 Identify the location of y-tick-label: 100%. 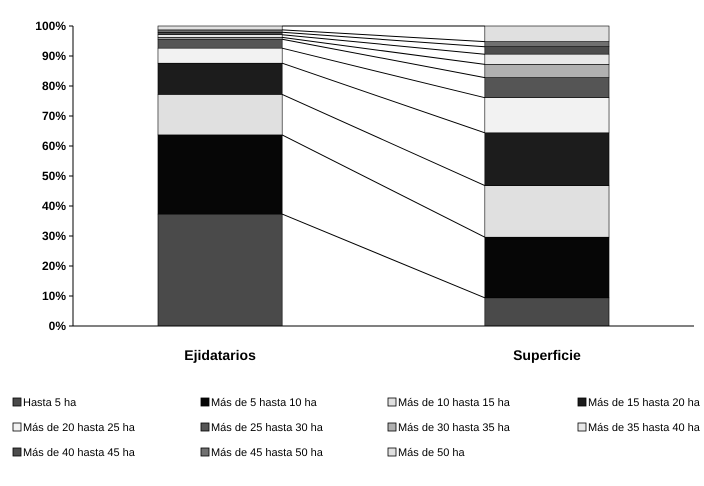
(50, 26).